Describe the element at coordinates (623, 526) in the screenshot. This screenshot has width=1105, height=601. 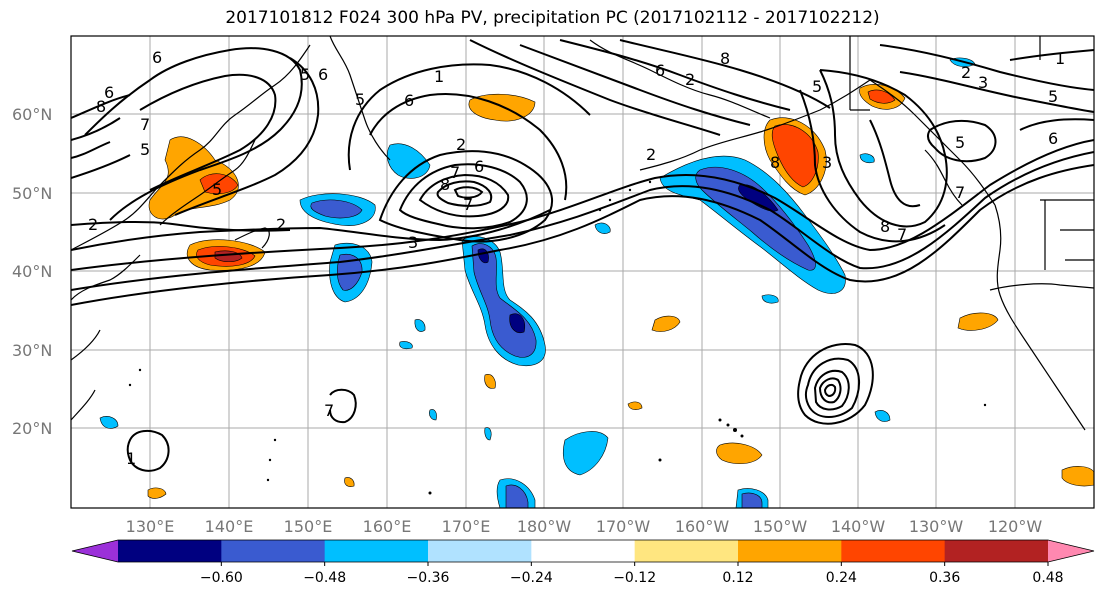
I see `lon-label: 170°W` at that location.